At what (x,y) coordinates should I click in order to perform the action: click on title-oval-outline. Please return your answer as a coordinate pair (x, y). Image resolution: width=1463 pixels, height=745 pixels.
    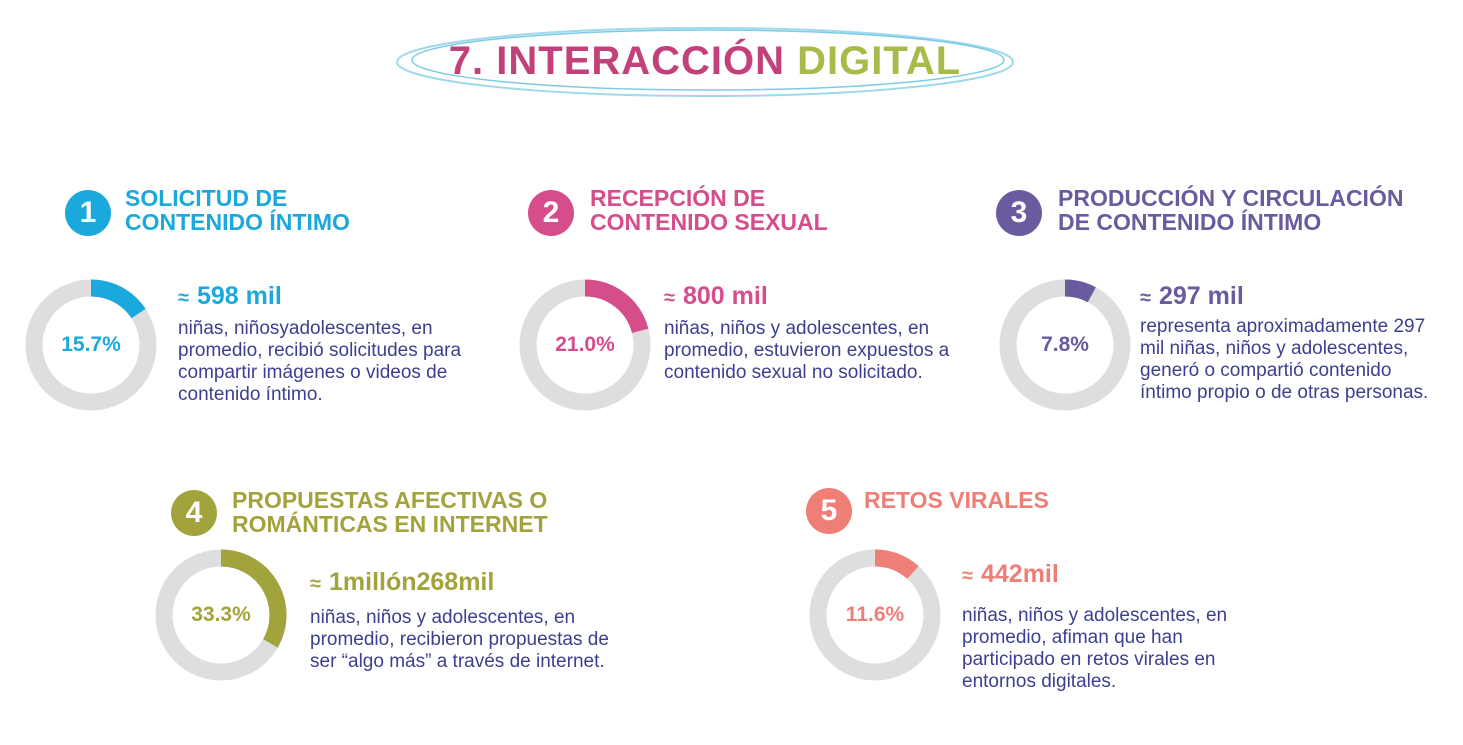
    Looking at the image, I should click on (705, 62).